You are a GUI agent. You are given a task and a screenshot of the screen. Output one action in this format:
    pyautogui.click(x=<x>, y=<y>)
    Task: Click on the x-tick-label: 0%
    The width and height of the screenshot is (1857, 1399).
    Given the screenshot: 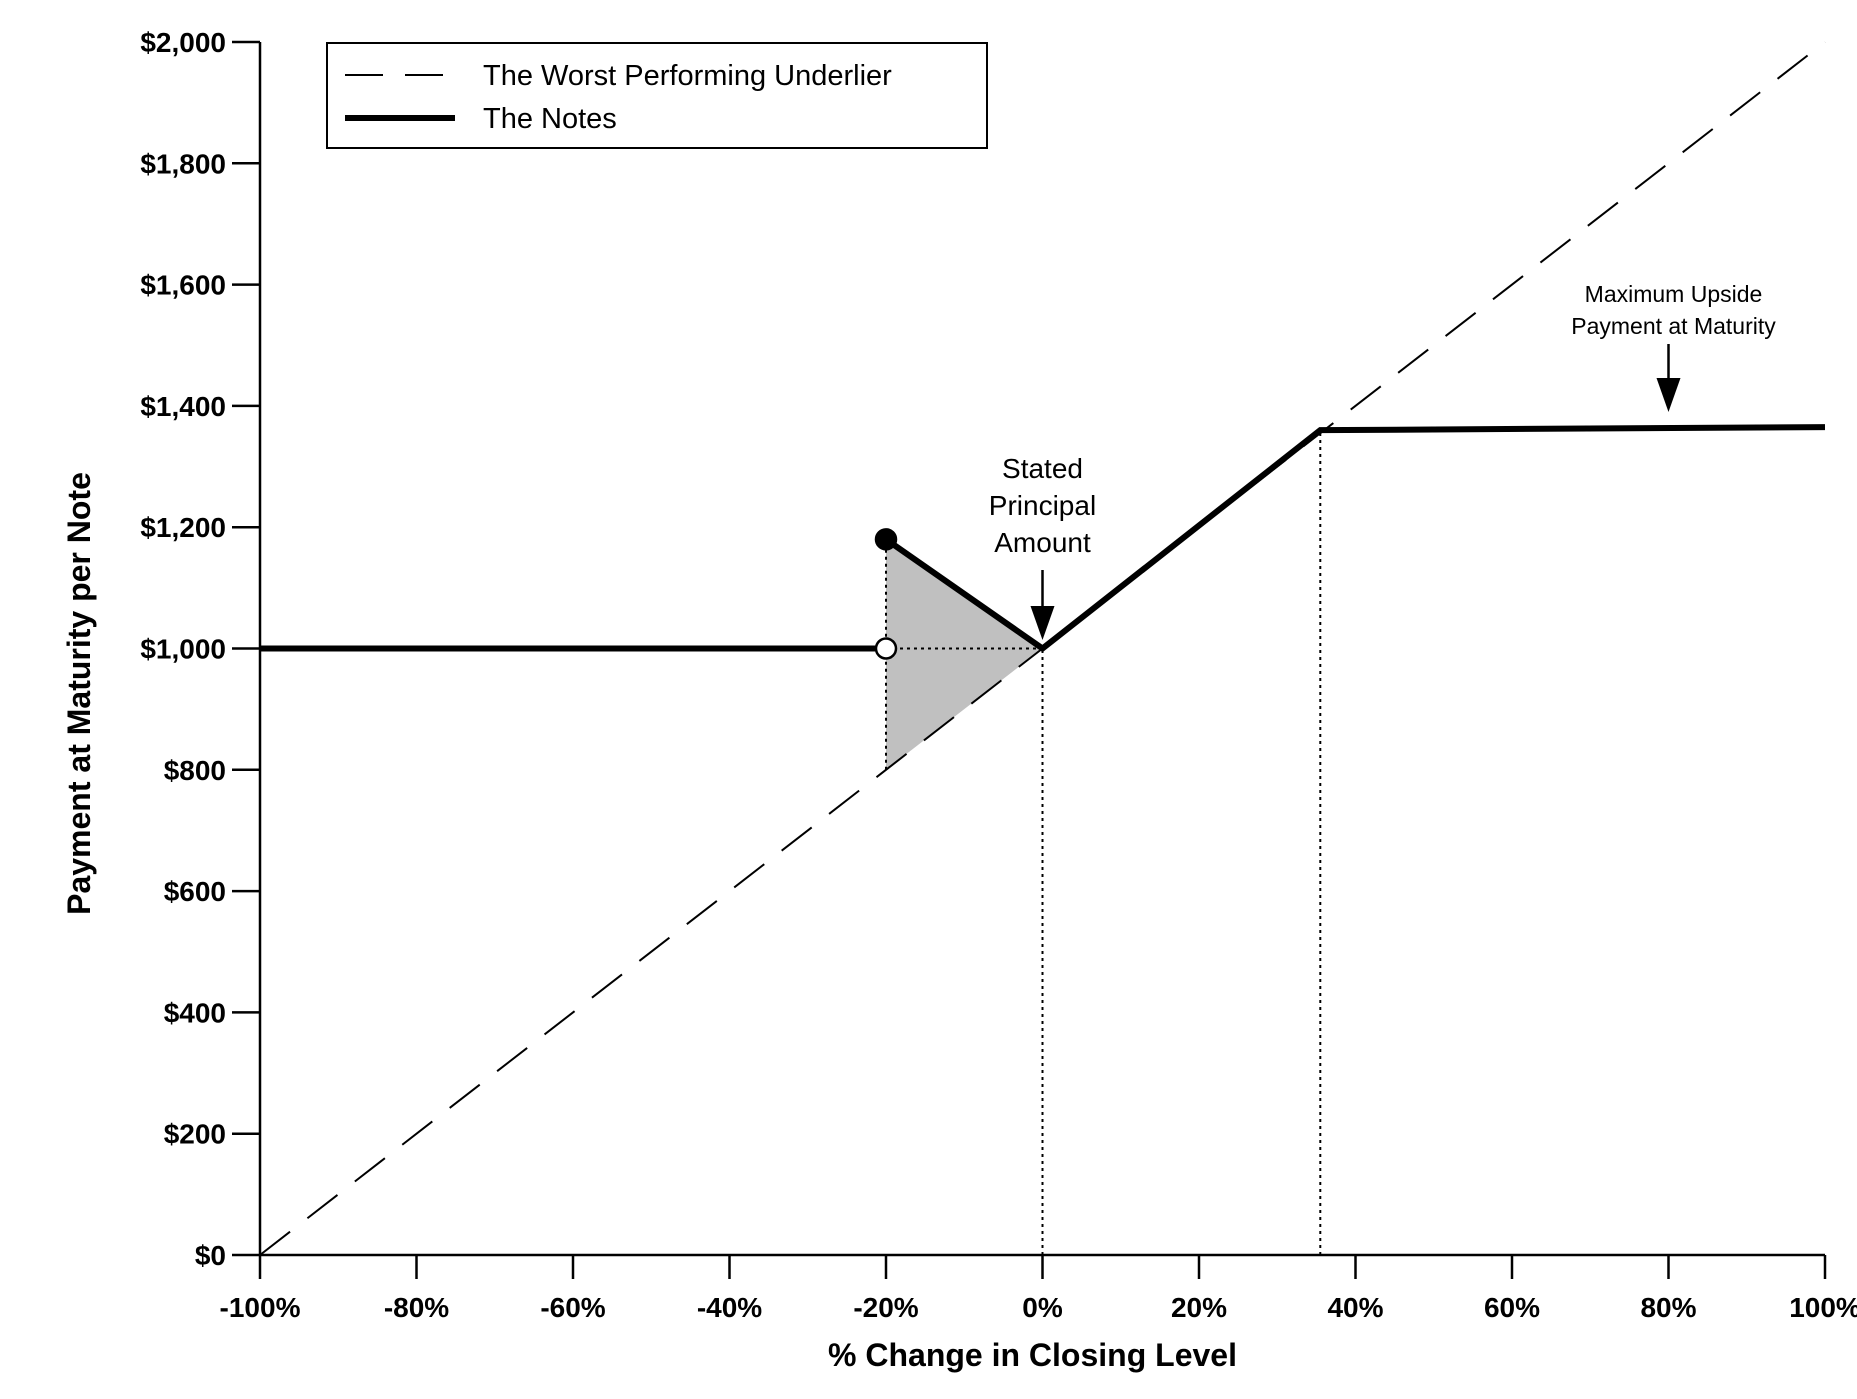 What is the action you would take?
    pyautogui.click(x=1042, y=1307)
    